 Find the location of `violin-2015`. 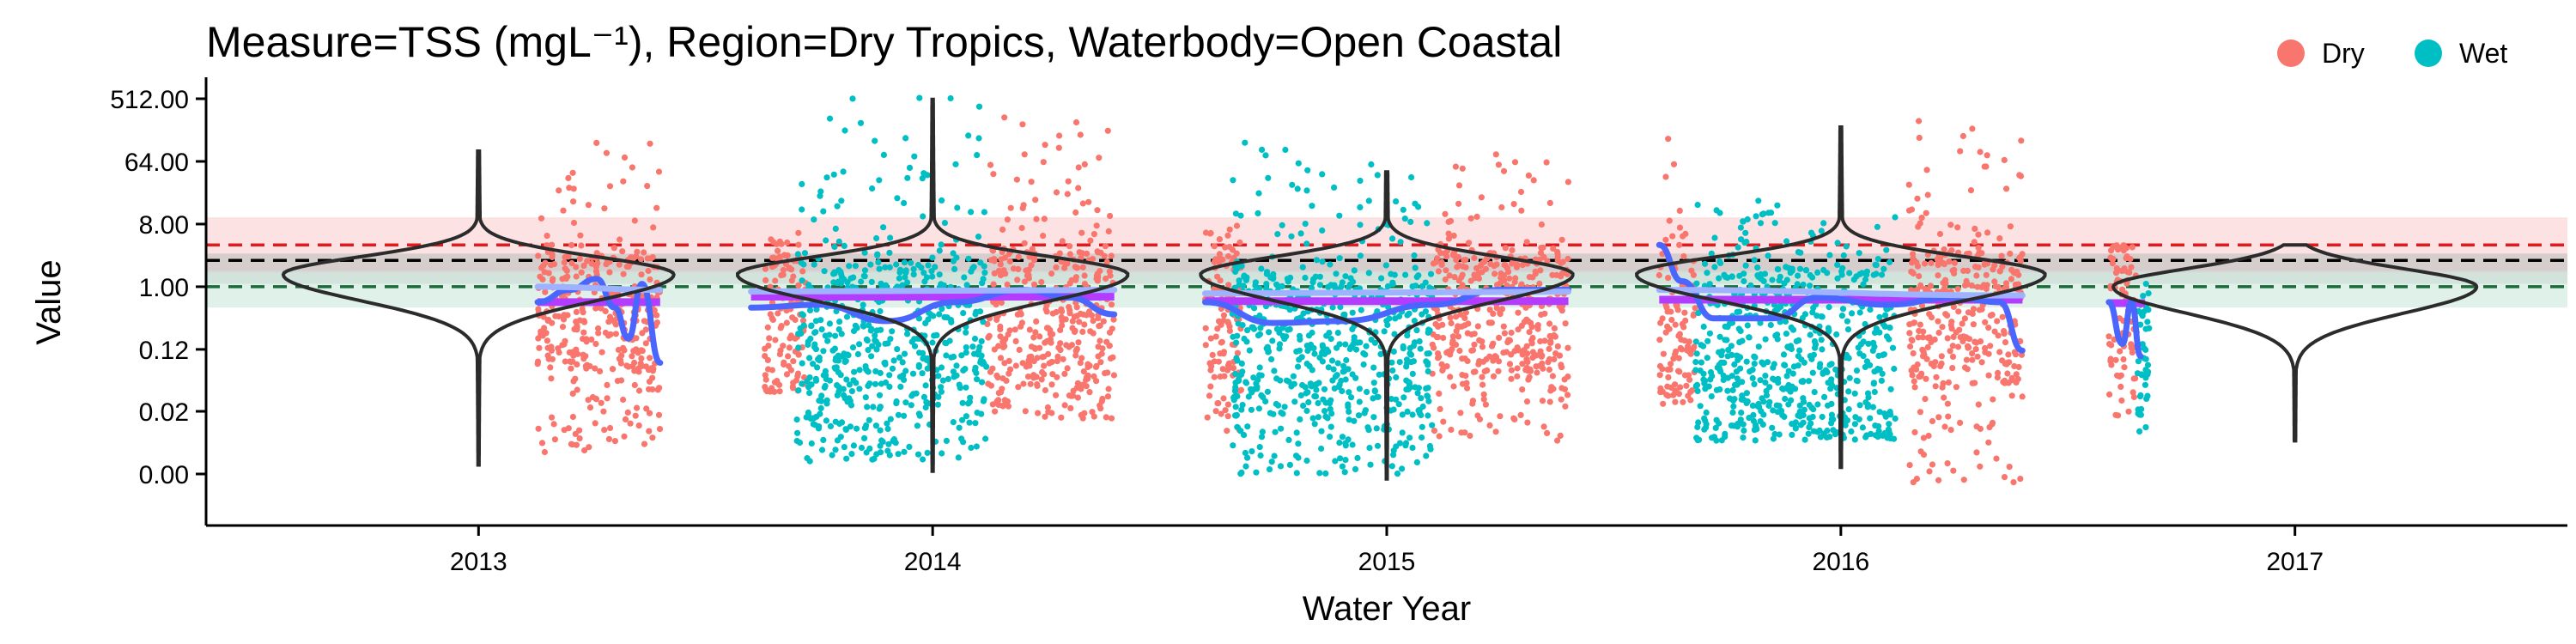

violin-2015 is located at coordinates (1387, 325).